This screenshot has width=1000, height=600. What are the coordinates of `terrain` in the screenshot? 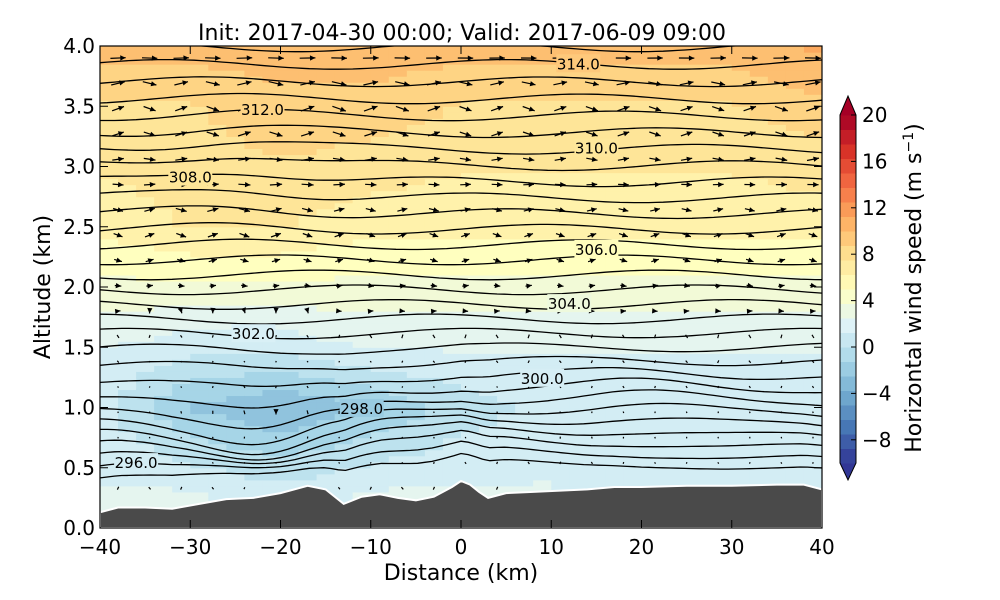 It's located at (461, 503).